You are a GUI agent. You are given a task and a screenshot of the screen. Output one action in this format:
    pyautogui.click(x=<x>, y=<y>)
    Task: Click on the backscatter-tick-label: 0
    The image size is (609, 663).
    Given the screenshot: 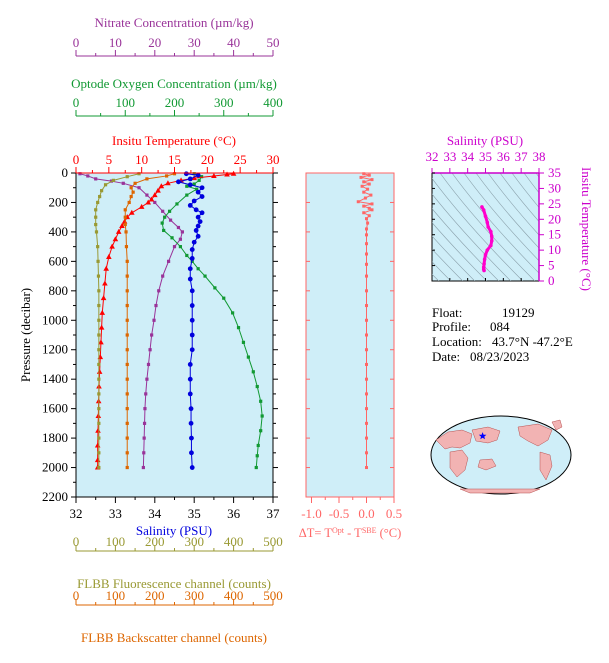 What is the action you would take?
    pyautogui.click(x=76, y=595)
    